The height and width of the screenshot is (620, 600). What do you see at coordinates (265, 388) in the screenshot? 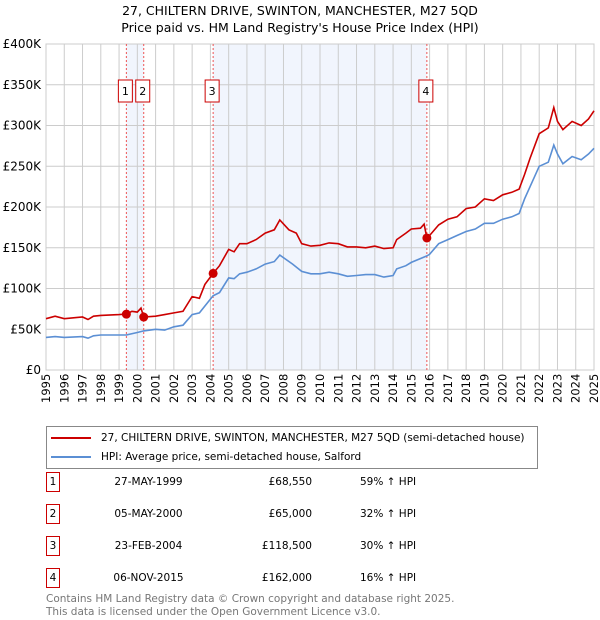
I see `x-tick-label: 2007` at bounding box center [265, 388].